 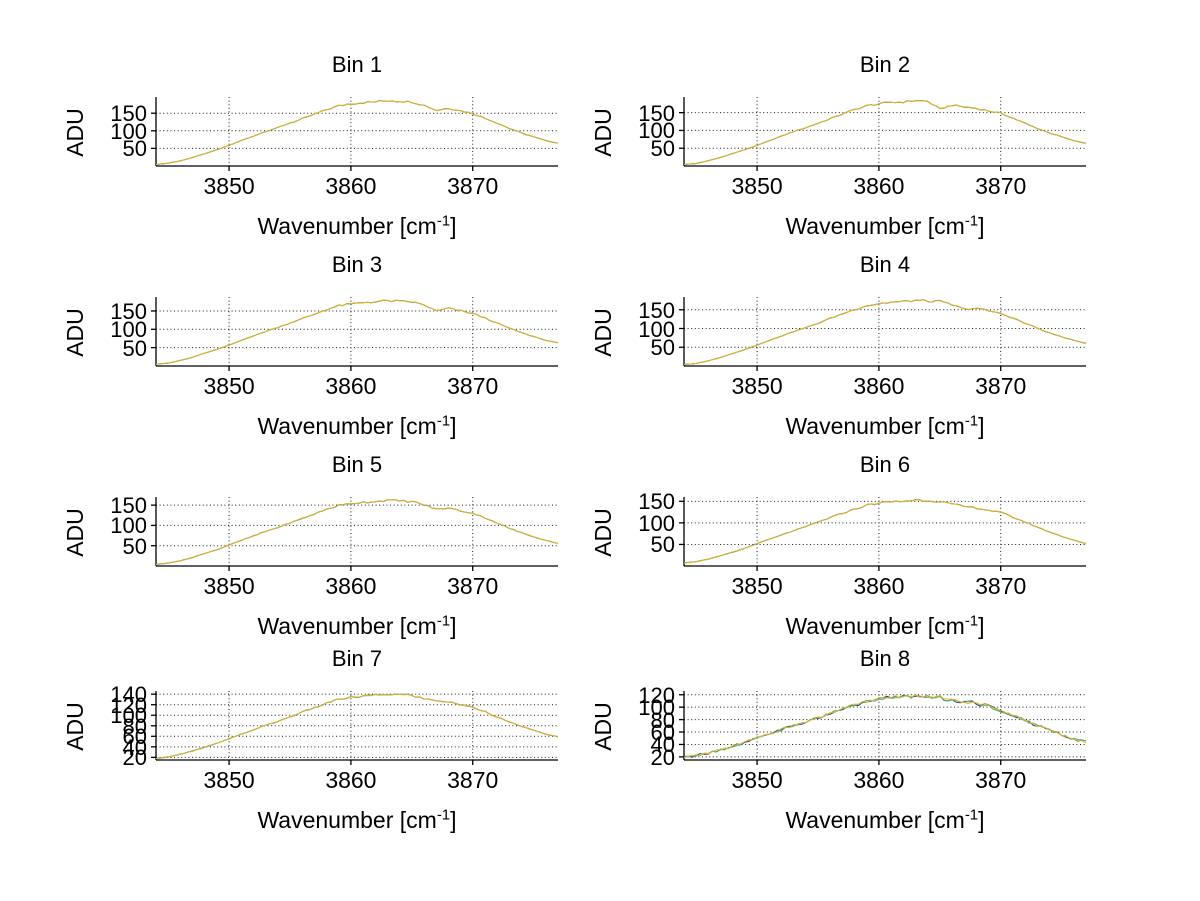 I want to click on subplot-title: Bin 4, so click(x=885, y=264).